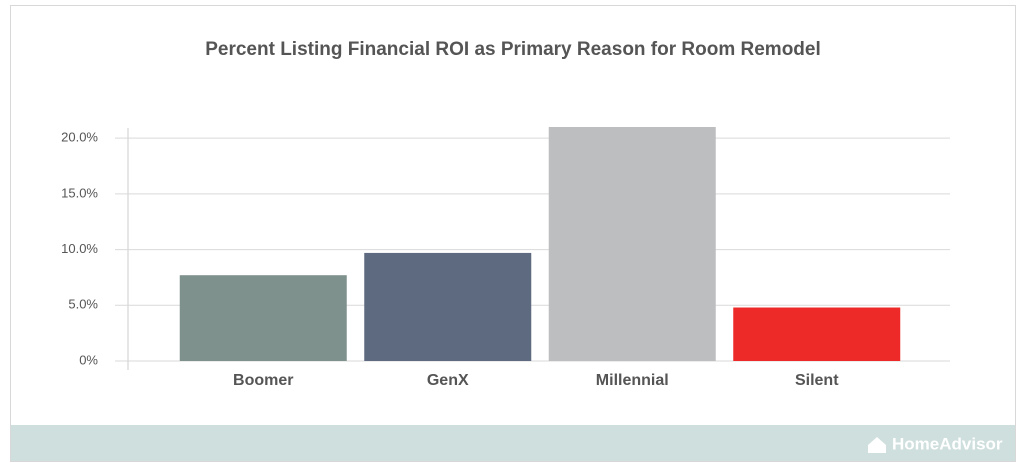 This screenshot has width=1026, height=463. What do you see at coordinates (632, 380) in the screenshot?
I see `x-tick-label: Millennial` at bounding box center [632, 380].